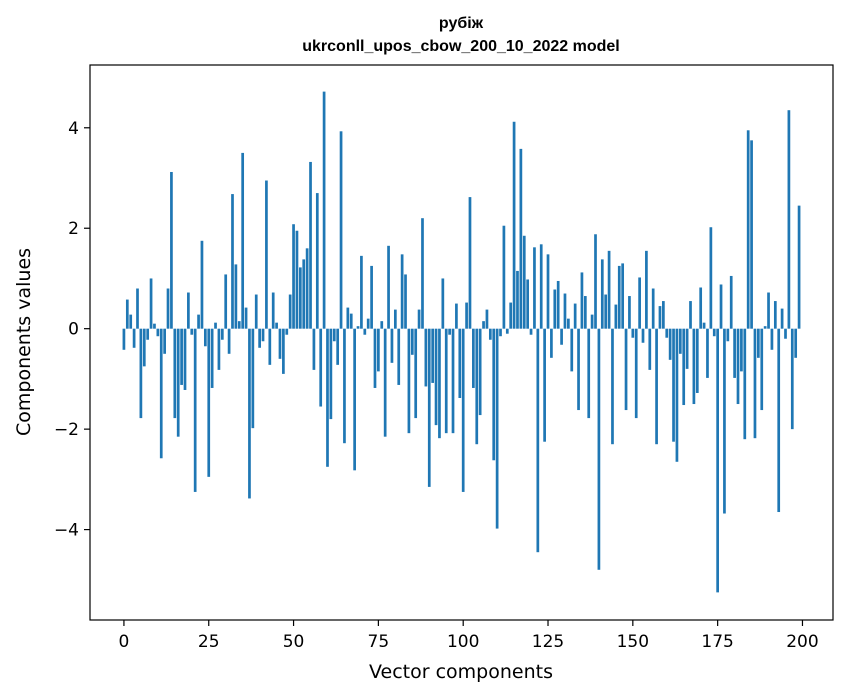  What do you see at coordinates (460, 46) in the screenshot?
I see `chart-subtitle: ukrconll_upos_cbow_200_10_2022 model` at bounding box center [460, 46].